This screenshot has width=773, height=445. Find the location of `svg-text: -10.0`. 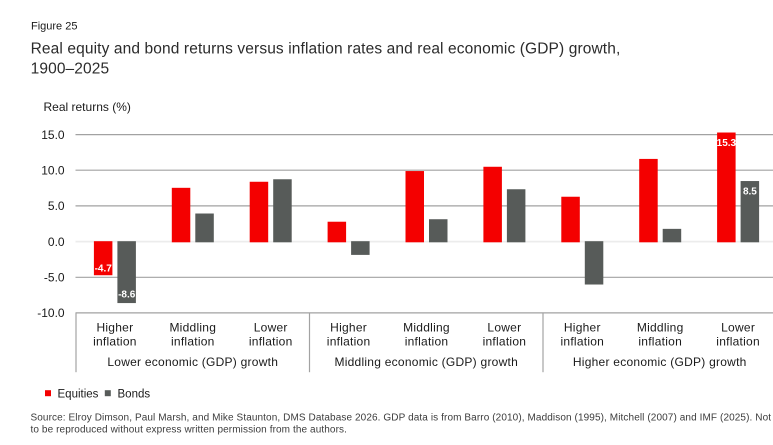

svg-text: -10.0 is located at coordinates (51, 313).